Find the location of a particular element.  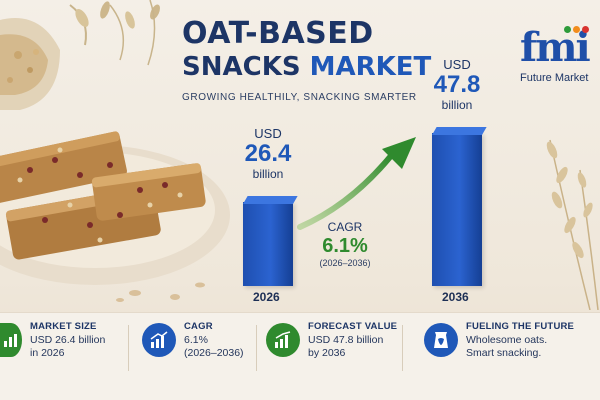

card-text: FORECAST VALUE USD 47.8 billion by 2036 is located at coordinates (352, 340).